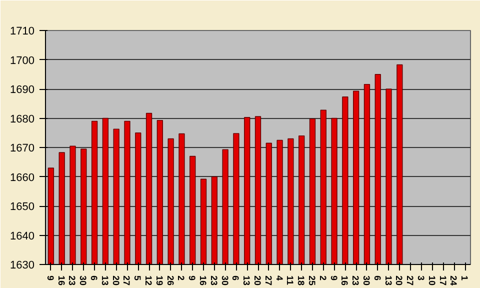  I want to click on y-tick-label: 1670, so click(22, 148).